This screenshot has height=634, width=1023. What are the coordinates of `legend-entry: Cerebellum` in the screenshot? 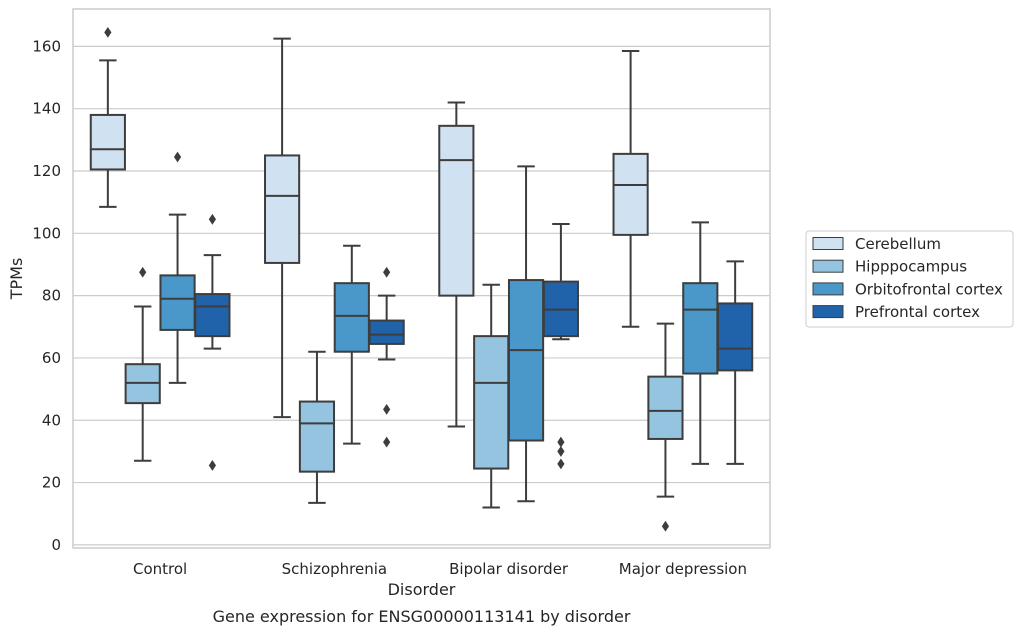 It's located at (898, 244).